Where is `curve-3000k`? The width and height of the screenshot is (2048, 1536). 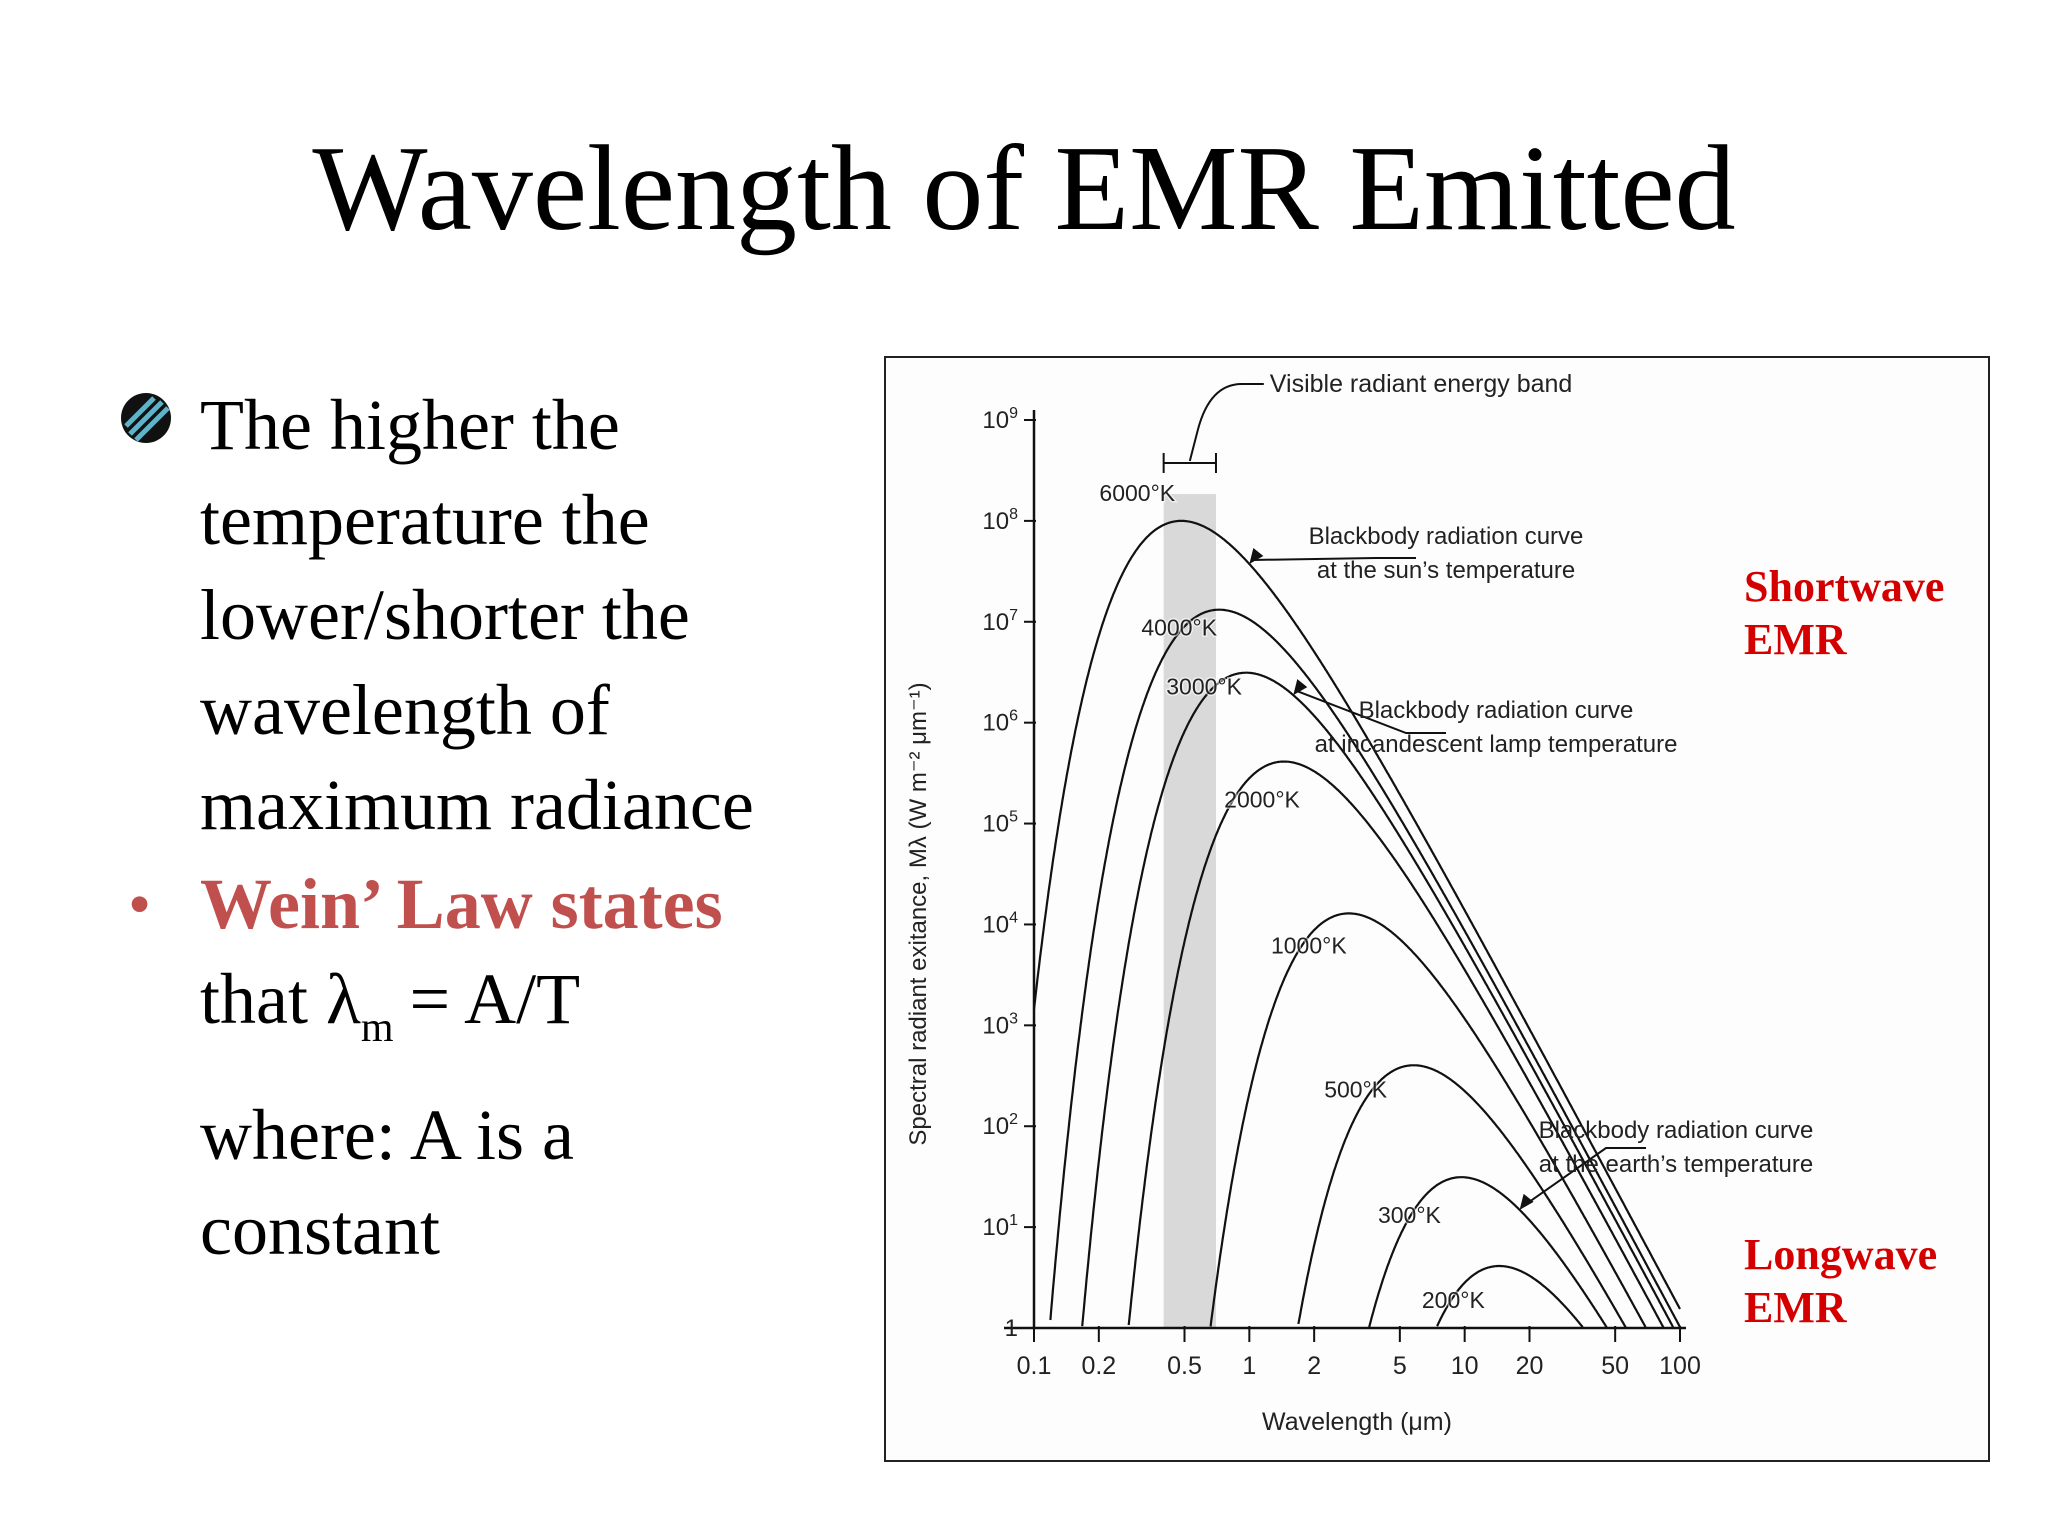 curve-3000k is located at coordinates (1378, 999).